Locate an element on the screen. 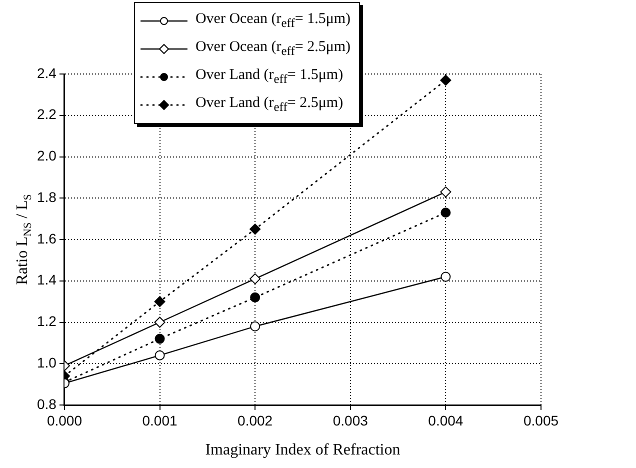 The image size is (636, 468). y-tick-label: 2.0 is located at coordinates (46, 156).